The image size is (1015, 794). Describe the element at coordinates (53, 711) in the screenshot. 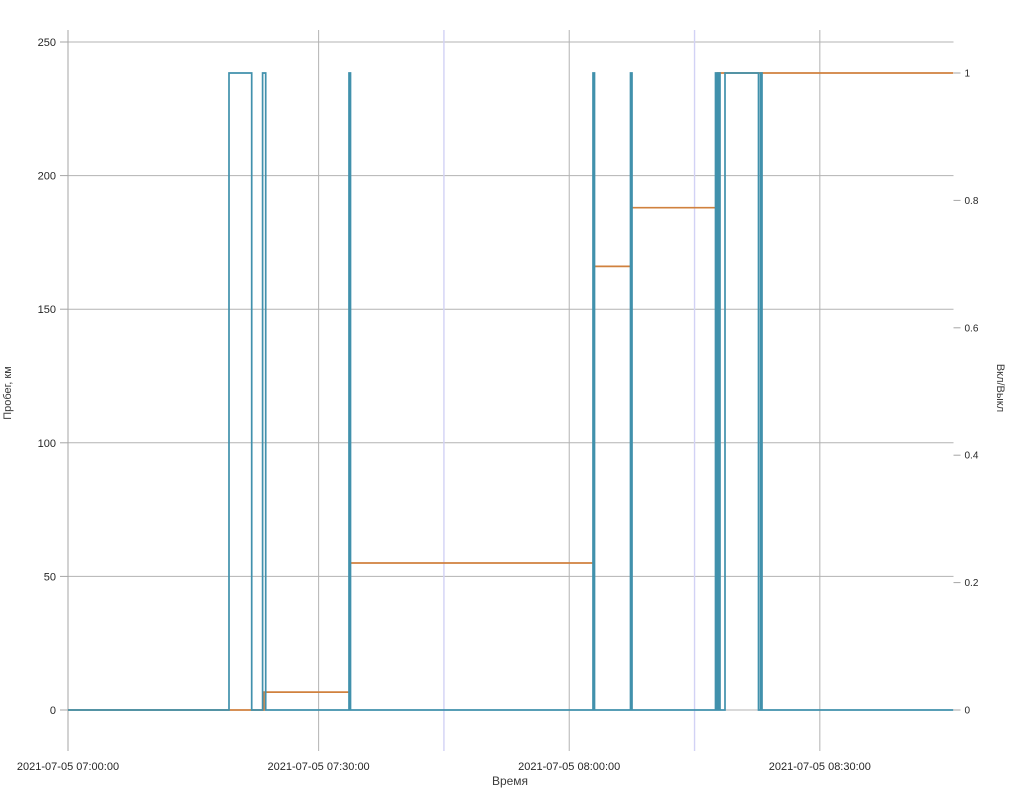

I see `y-left-tick-label: 0` at that location.